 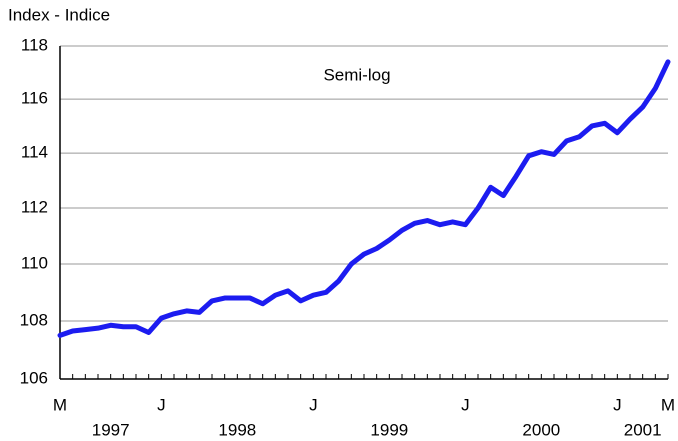 I want to click on annotation: Semi-log, so click(x=356, y=74).